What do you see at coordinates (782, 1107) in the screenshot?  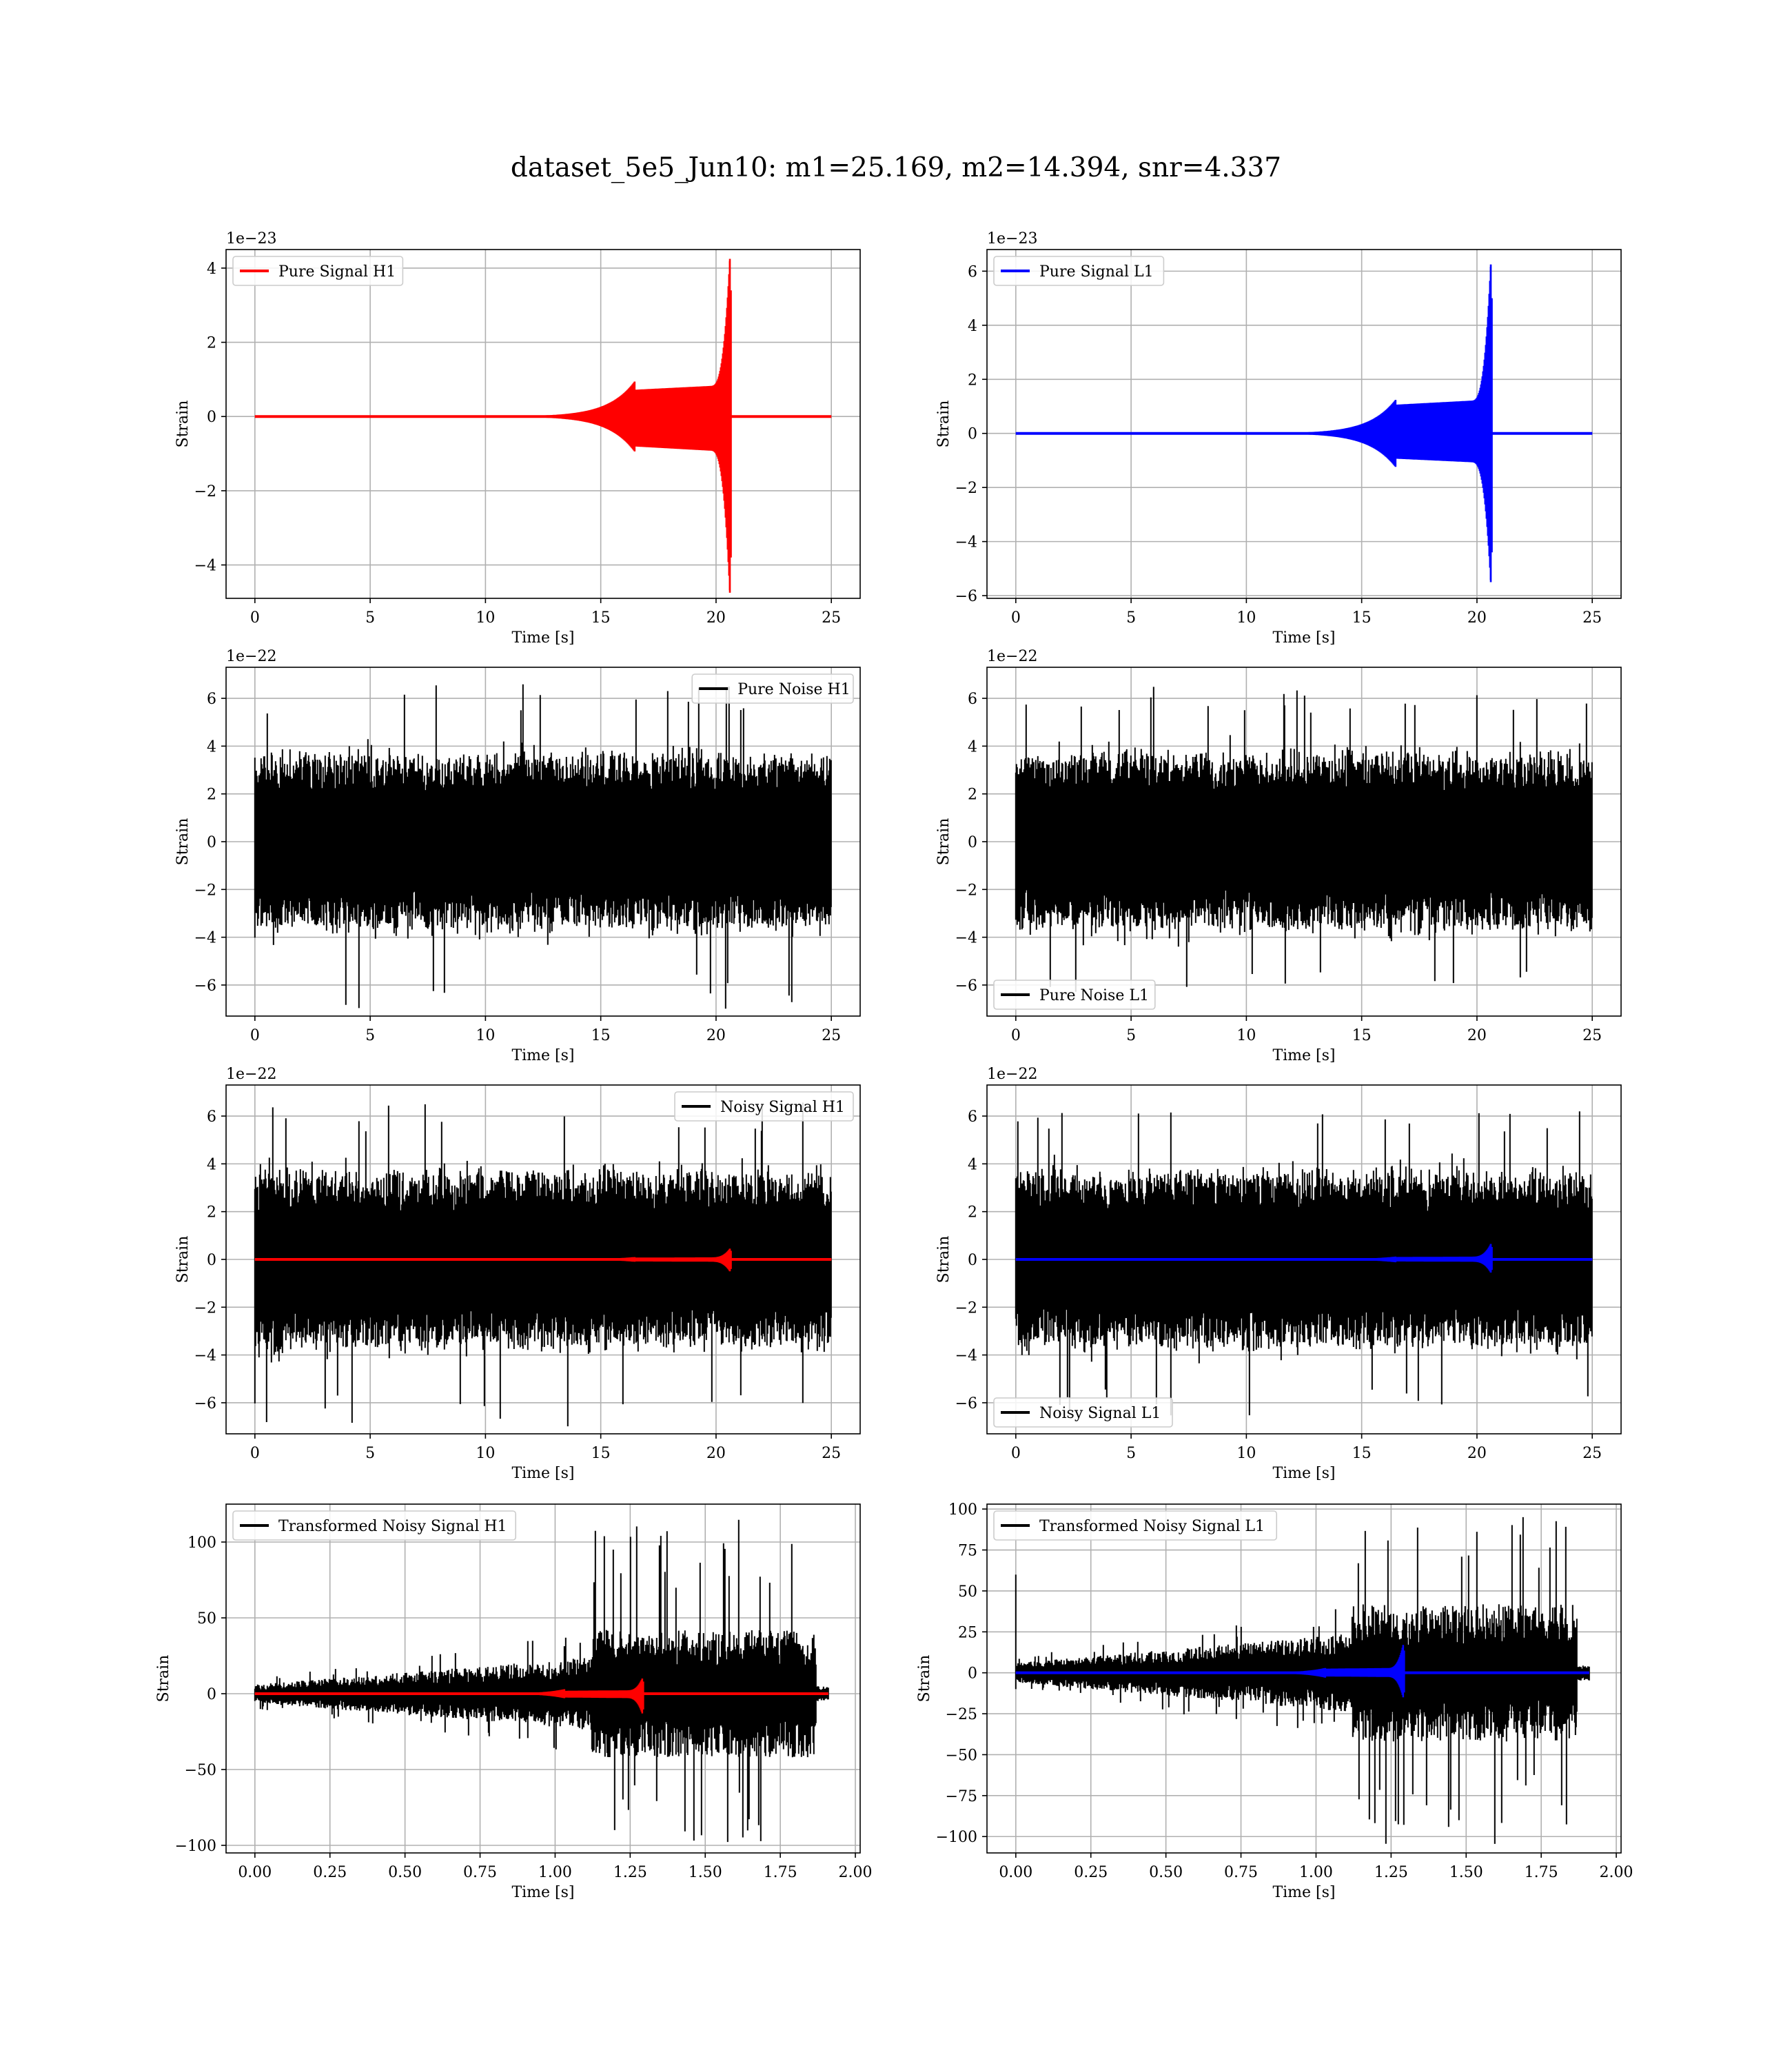 I see `legend-label: Noisy Signal H1` at bounding box center [782, 1107].